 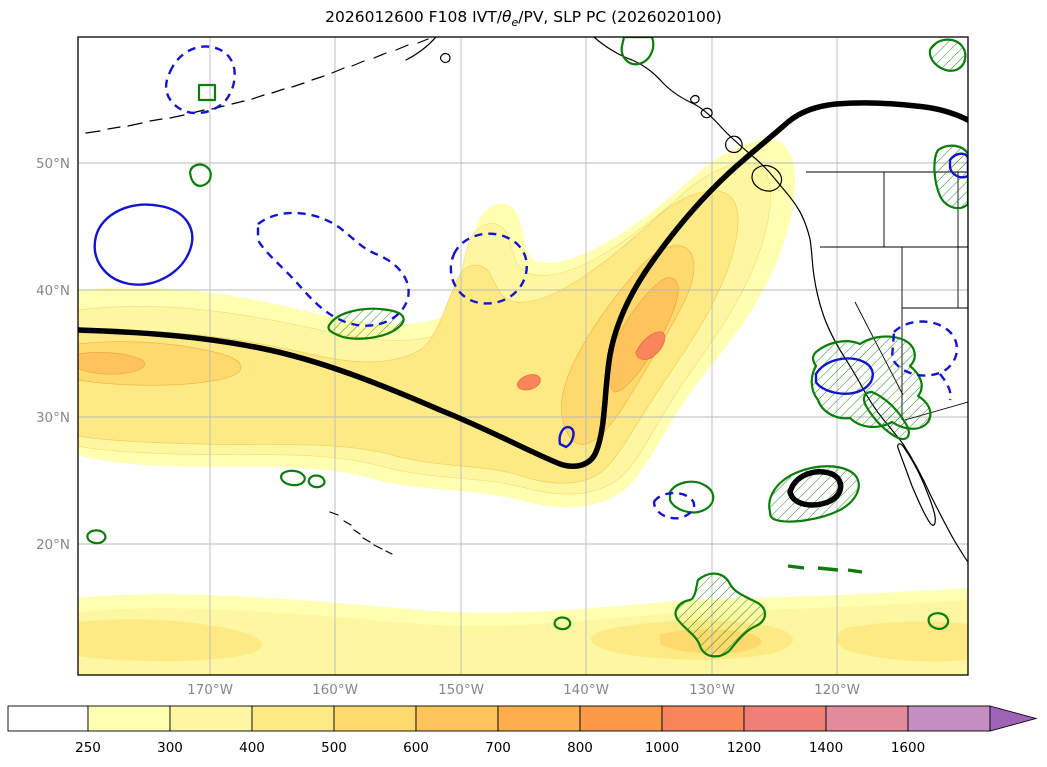 I want to click on ivt-400-fill-south-right, so click(x=902, y=641).